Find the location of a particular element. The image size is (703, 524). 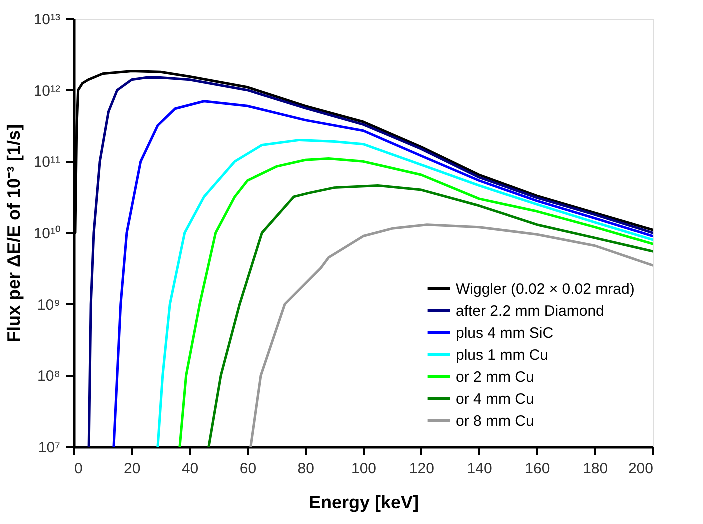

x-tick-label: 40 is located at coordinates (190, 469).